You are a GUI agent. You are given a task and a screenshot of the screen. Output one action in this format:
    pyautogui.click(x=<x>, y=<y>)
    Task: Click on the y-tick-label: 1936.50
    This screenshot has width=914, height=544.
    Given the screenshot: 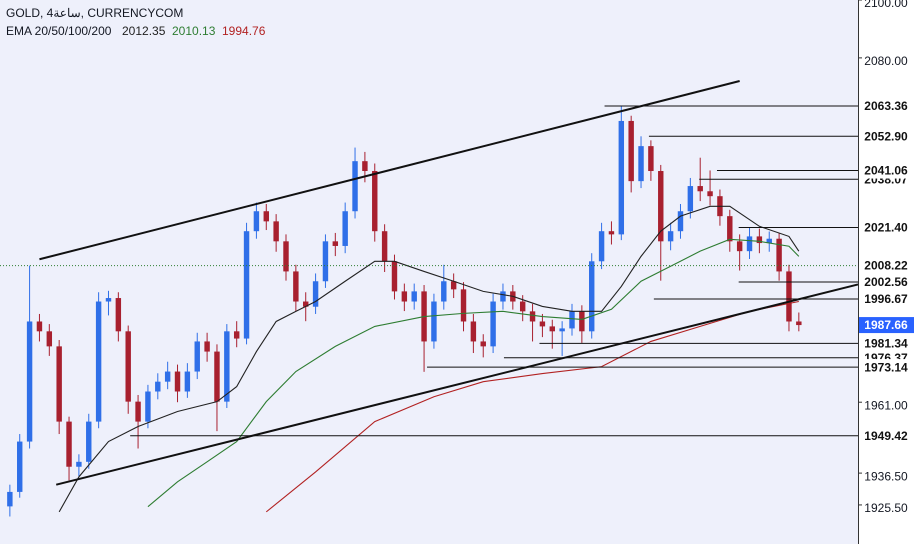 What is the action you would take?
    pyautogui.click(x=886, y=476)
    